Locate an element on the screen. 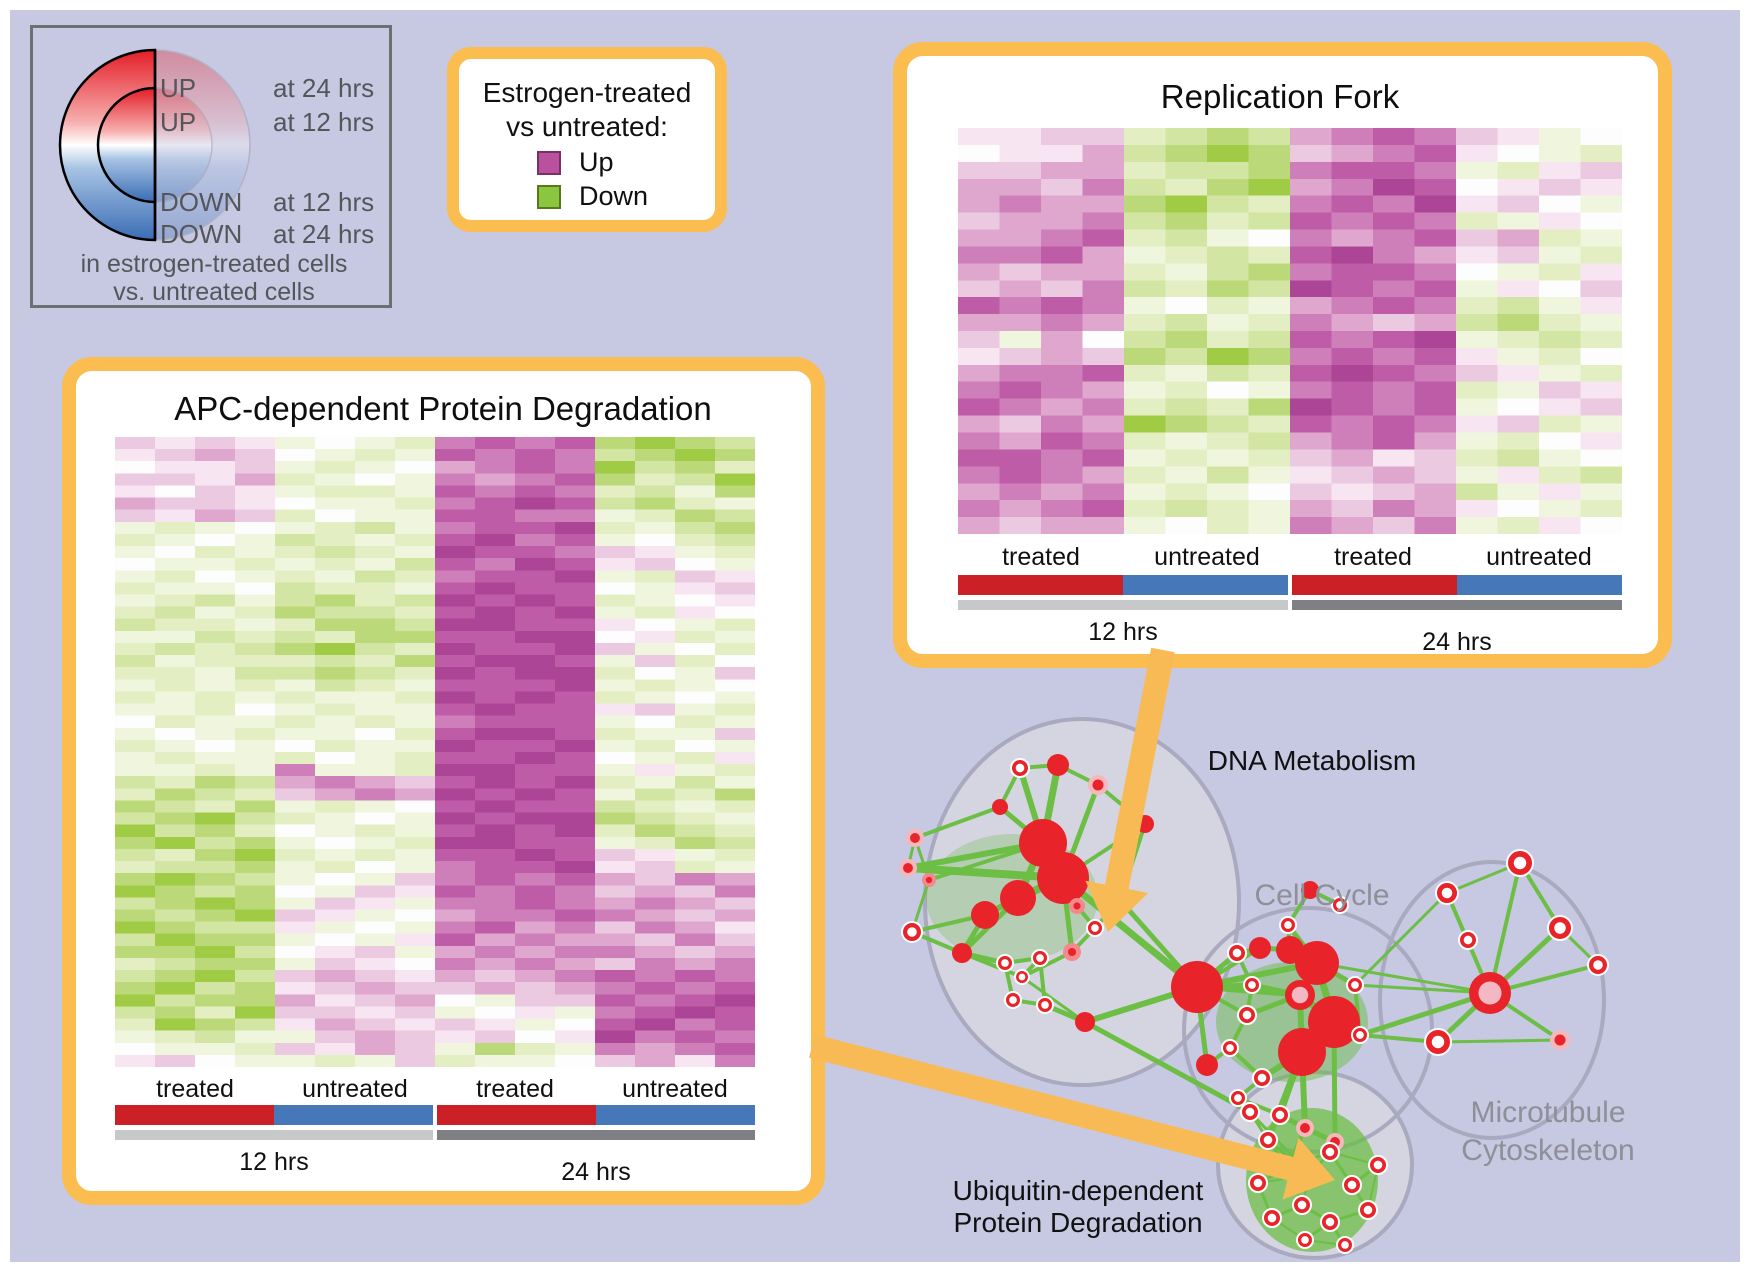  color-legend-title-line2: vs untreated: is located at coordinates (587, 126).